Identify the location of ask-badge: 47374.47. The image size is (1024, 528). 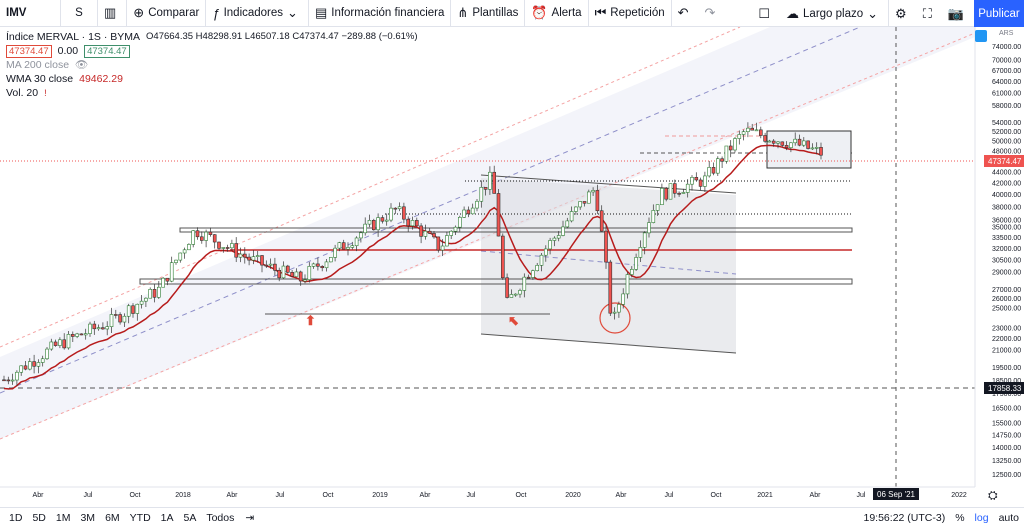
(107, 51).